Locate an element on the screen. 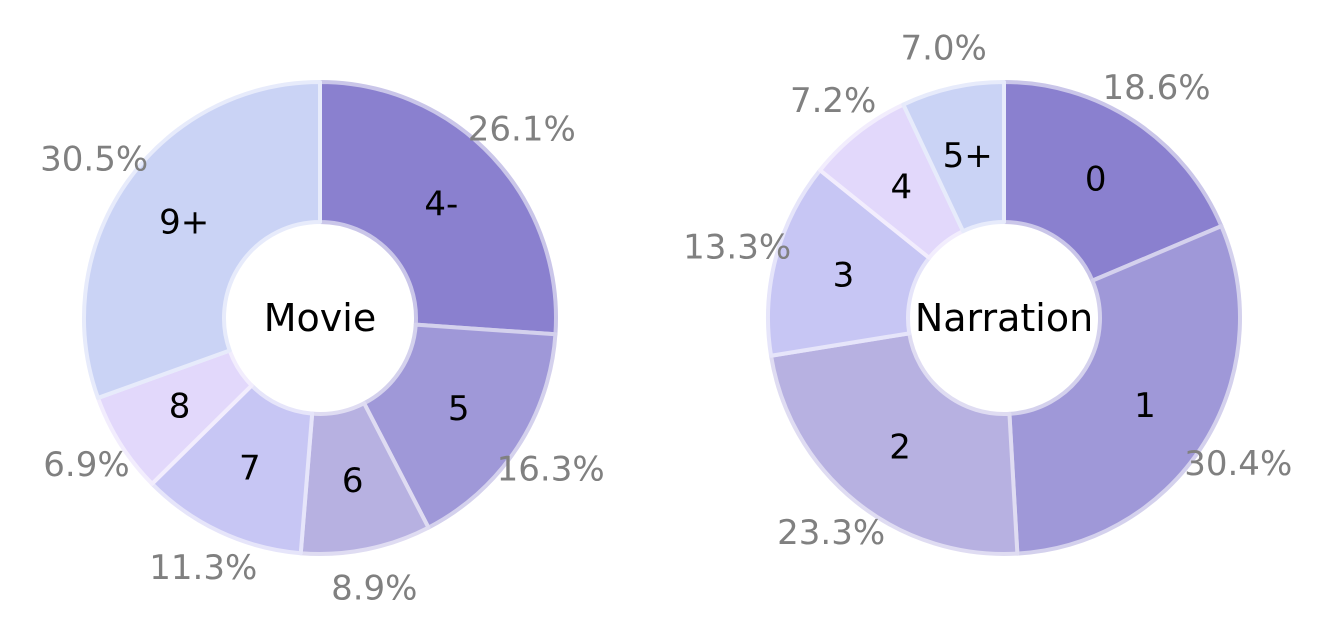 The width and height of the screenshot is (1328, 640). movie-slice-label-7: 7 is located at coordinates (250, 468).